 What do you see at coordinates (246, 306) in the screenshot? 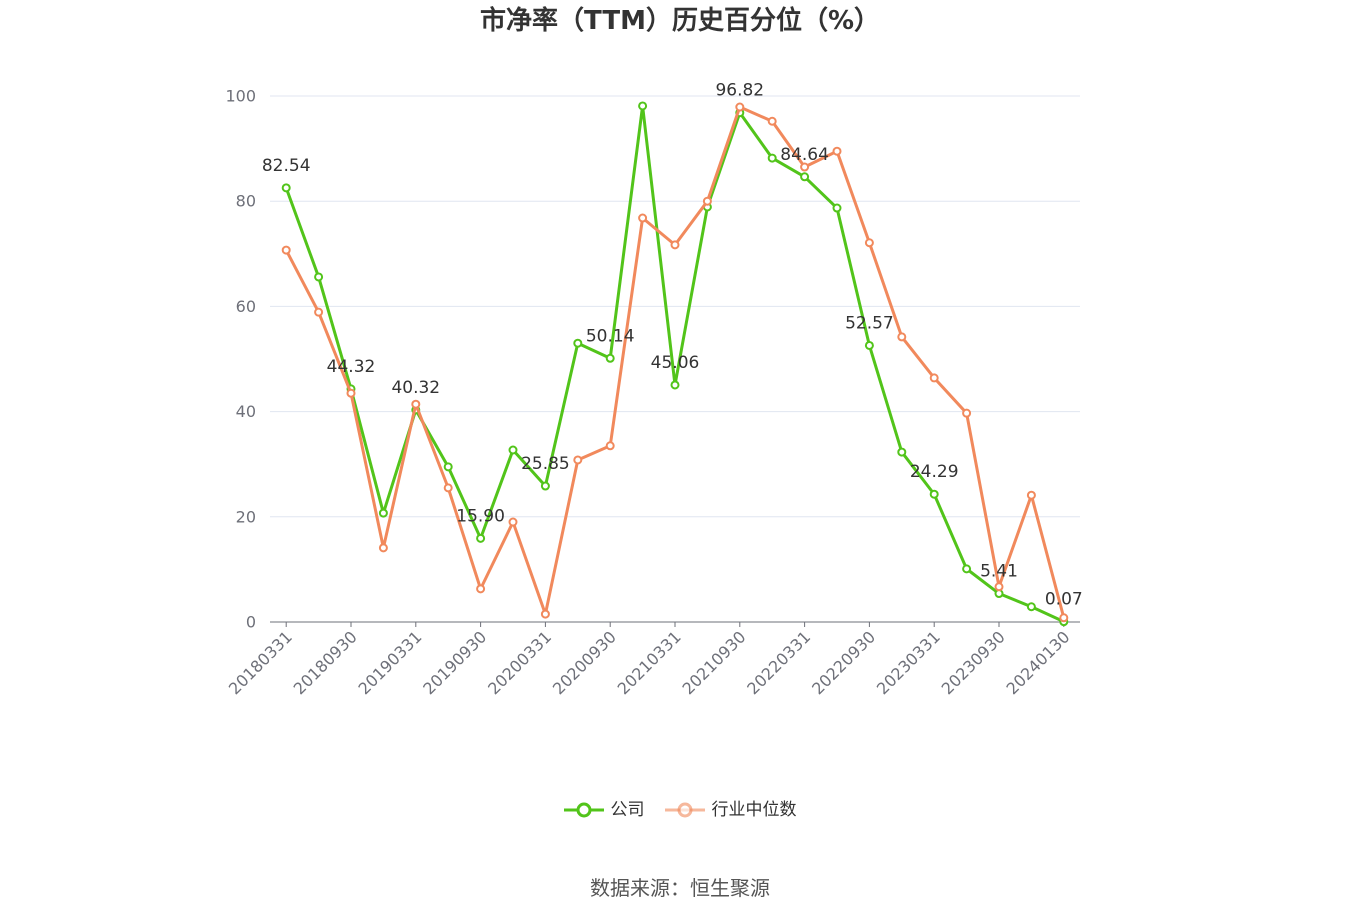
I see `y-tick-label: 60` at bounding box center [246, 306].